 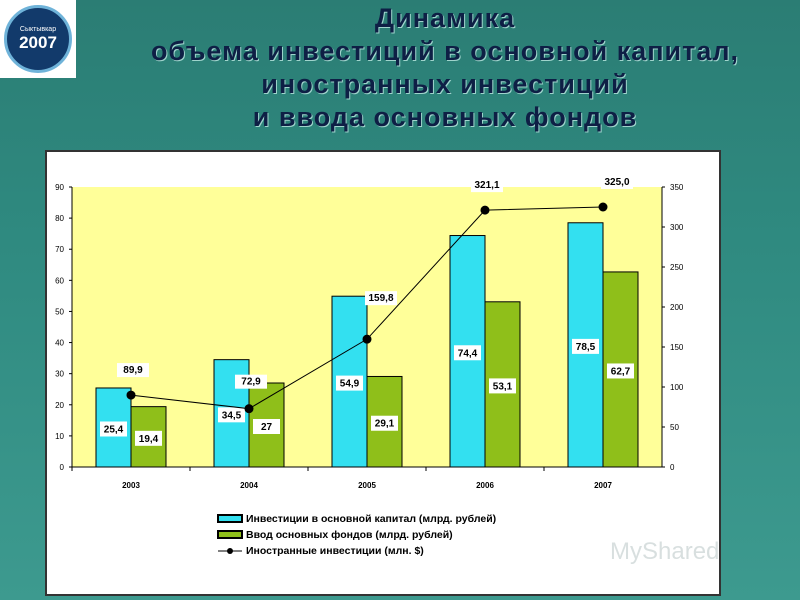 I want to click on data-label: 29,1, so click(x=385, y=424).